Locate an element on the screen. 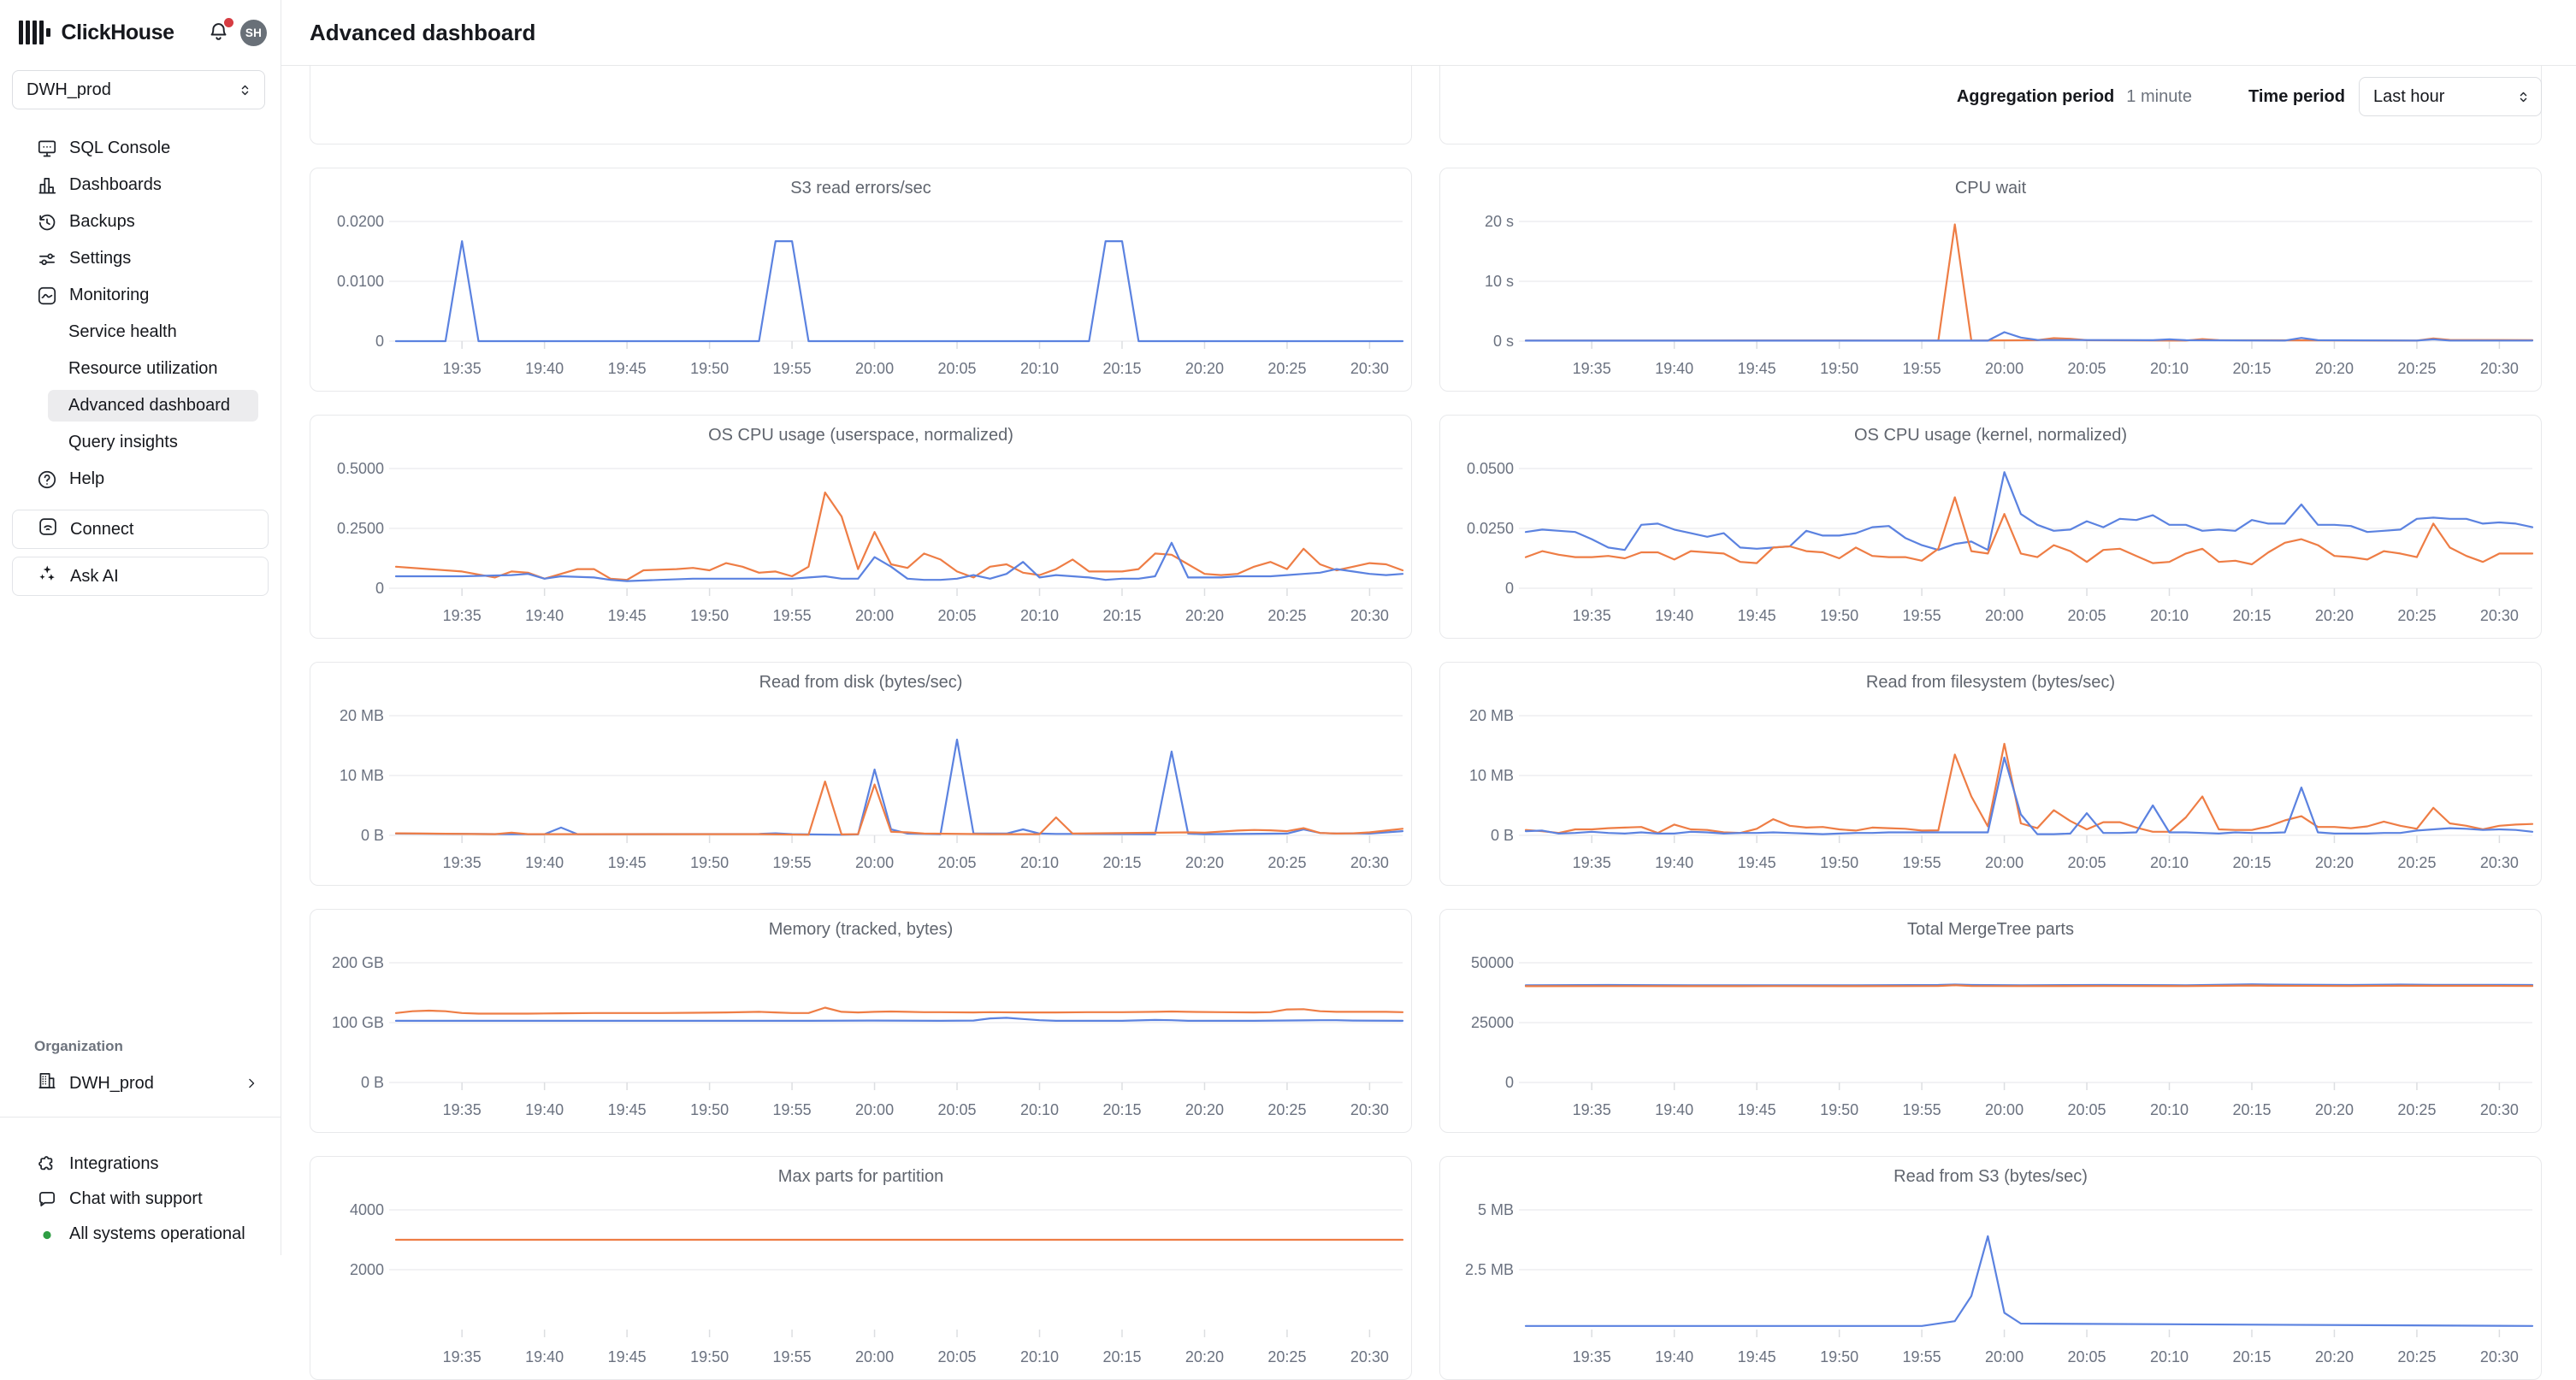 The height and width of the screenshot is (1380, 2576). svg-text: 0 is located at coordinates (1509, 588).